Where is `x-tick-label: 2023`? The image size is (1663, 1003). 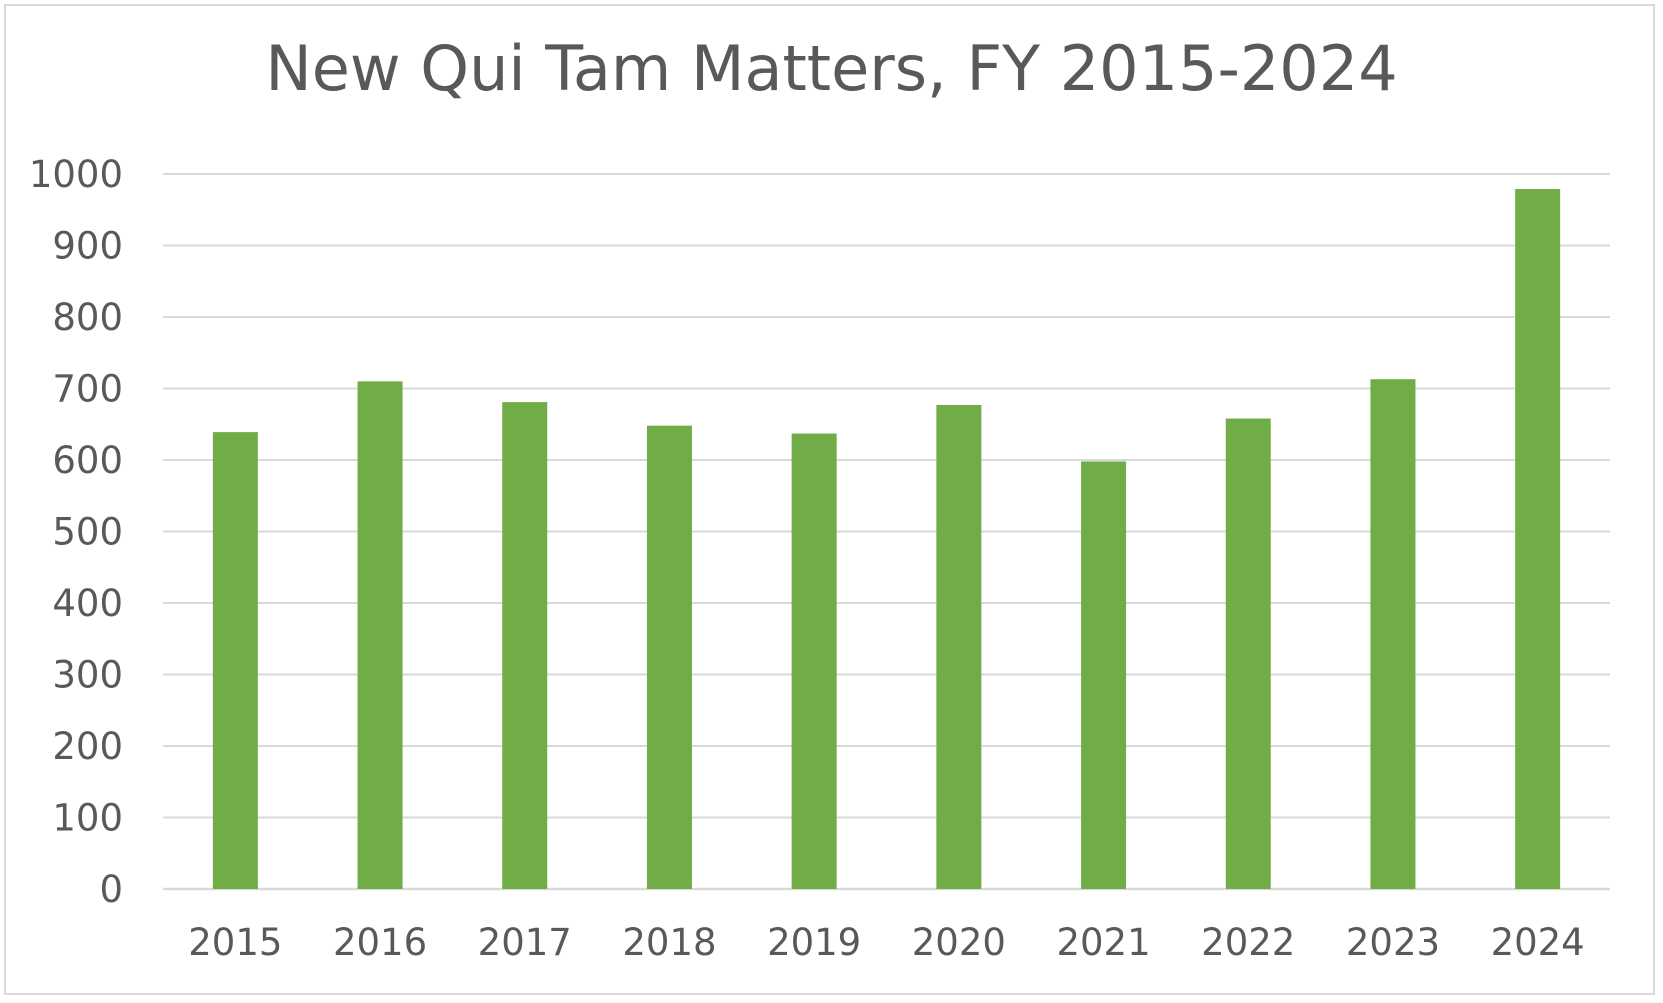
x-tick-label: 2023 is located at coordinates (1393, 942).